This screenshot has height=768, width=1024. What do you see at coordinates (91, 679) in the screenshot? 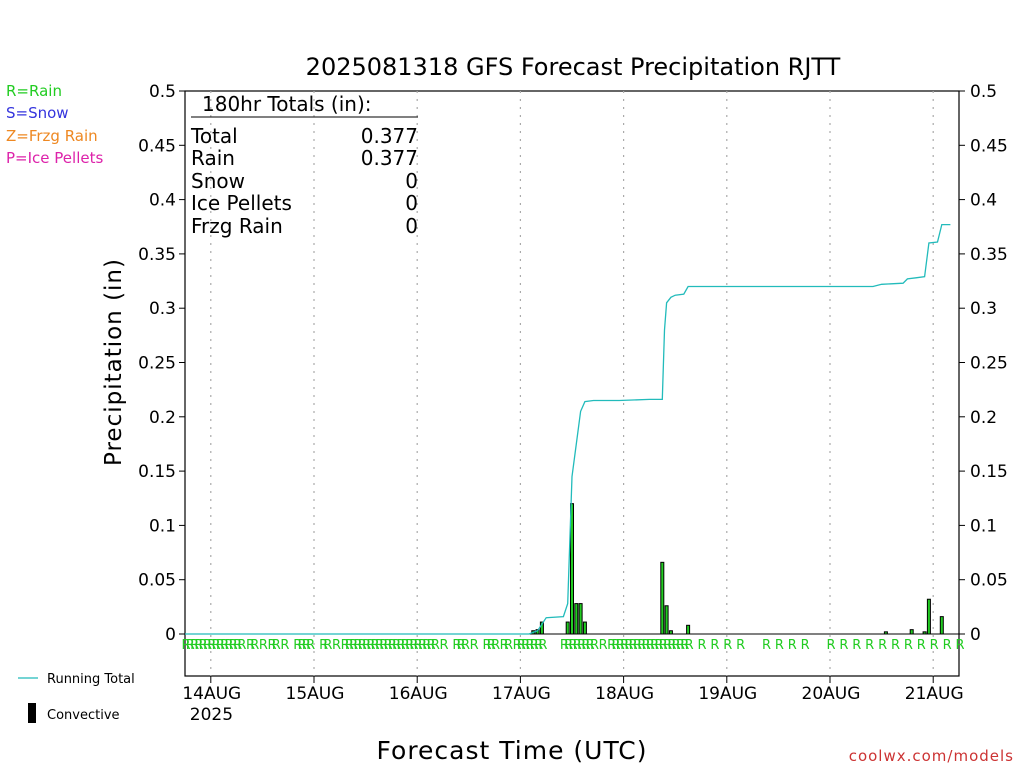
I see `running-total-legend-label: Running Total` at bounding box center [91, 679].